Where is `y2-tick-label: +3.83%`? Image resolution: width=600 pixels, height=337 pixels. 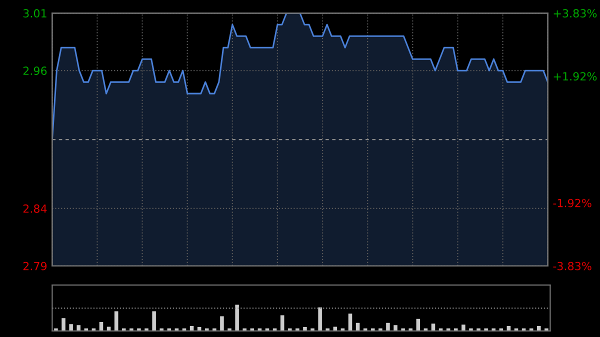
y2-tick-label: +3.83% is located at coordinates (575, 13).